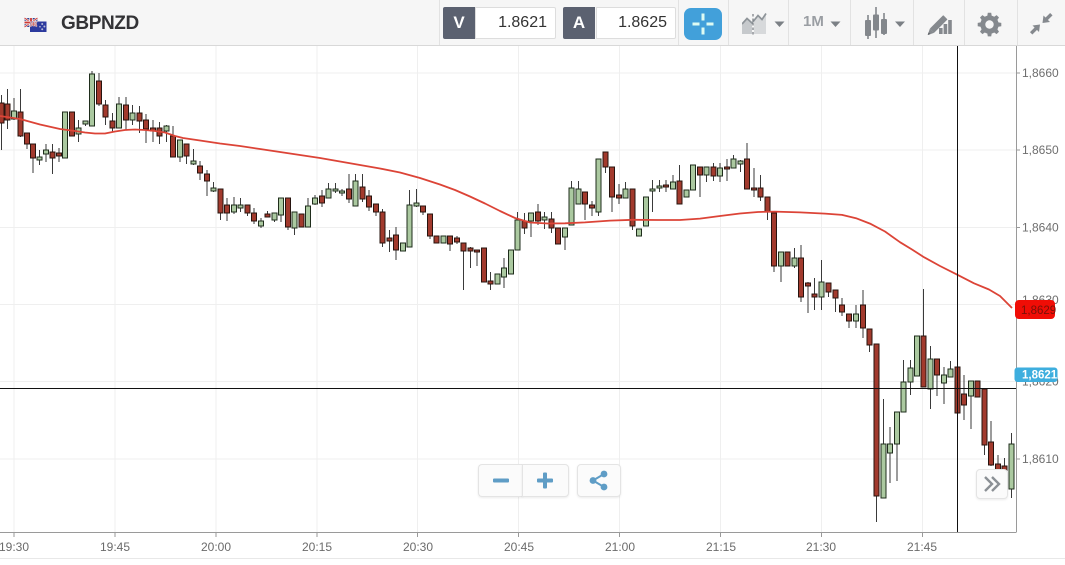 This screenshot has width=1065, height=565. What do you see at coordinates (620, 547) in the screenshot?
I see `svg-text: 21:00` at bounding box center [620, 547].